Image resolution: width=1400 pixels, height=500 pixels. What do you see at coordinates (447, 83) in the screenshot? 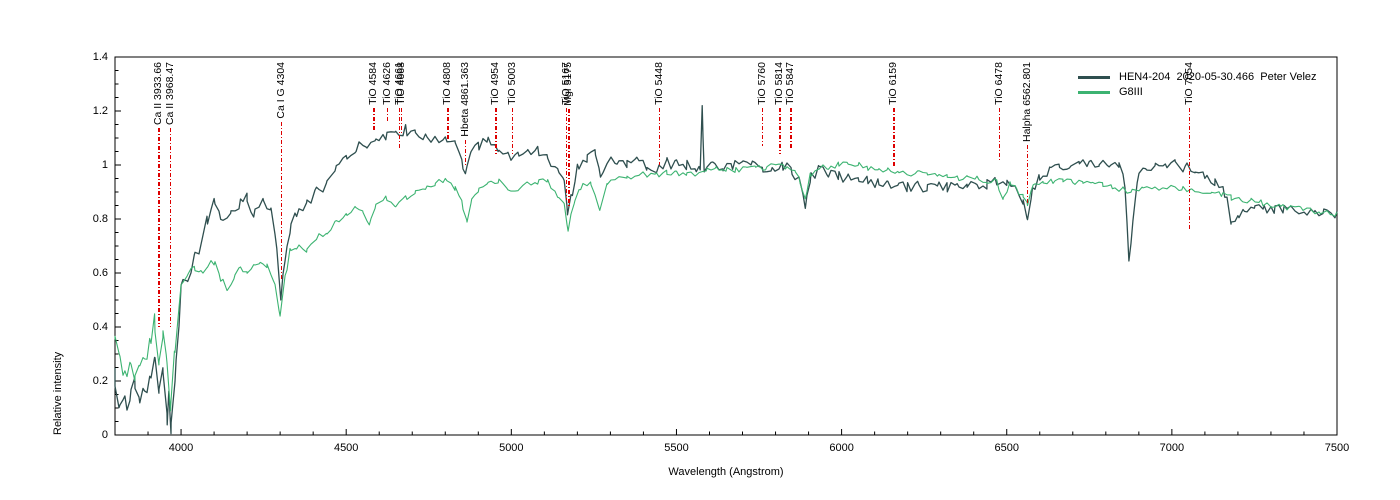
I see `spectral-line-label: TiO 4808` at bounding box center [447, 83].